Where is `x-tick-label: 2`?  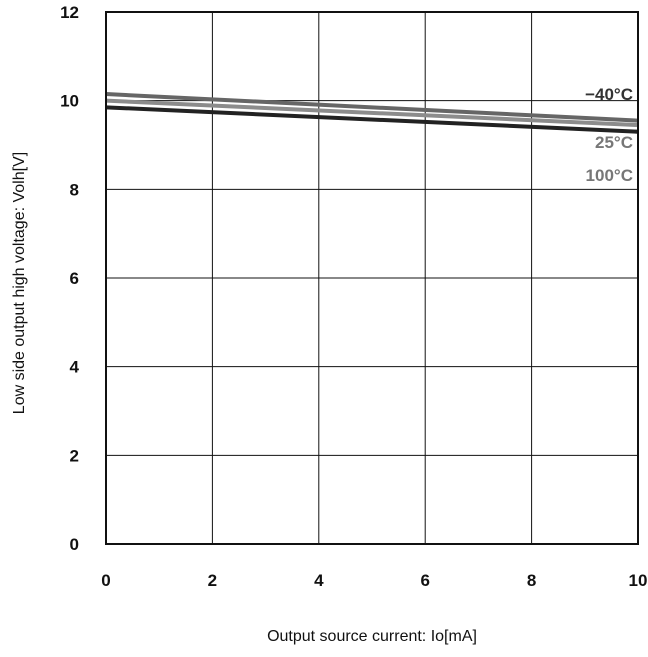 x-tick-label: 2 is located at coordinates (212, 580).